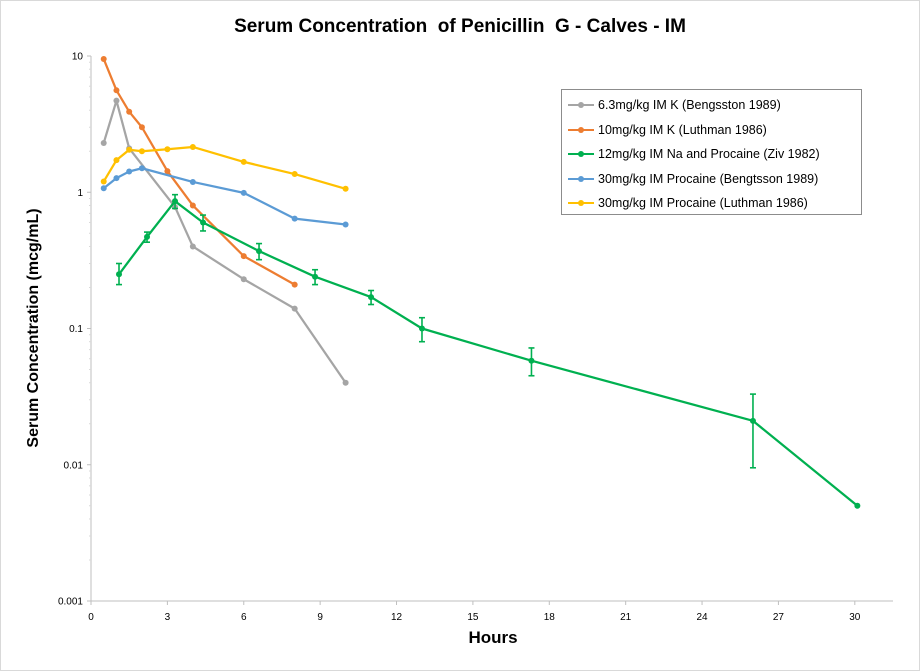  Describe the element at coordinates (689, 105) in the screenshot. I see `legend-label: 6.3mg/kg IM K (Bengsston 1989)` at that location.